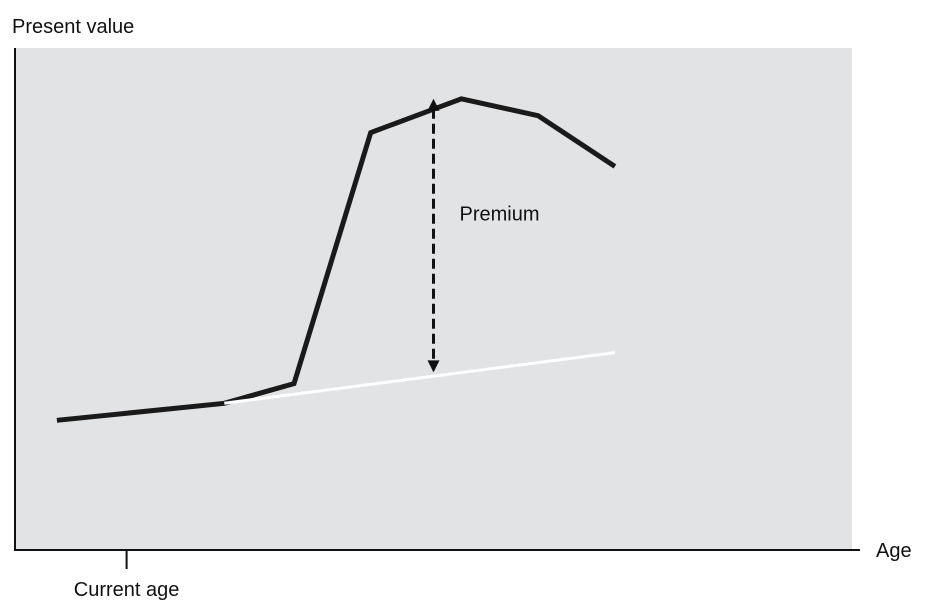  What do you see at coordinates (127, 589) in the screenshot?
I see `x-tick-label-current-age: Current age` at bounding box center [127, 589].